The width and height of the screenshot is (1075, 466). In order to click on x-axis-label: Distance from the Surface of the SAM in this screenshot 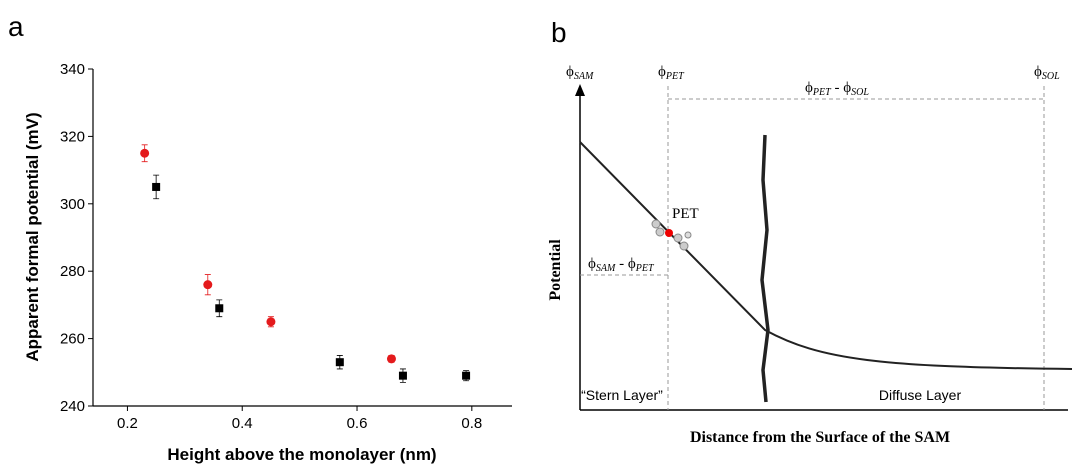, I will do `click(820, 437)`.